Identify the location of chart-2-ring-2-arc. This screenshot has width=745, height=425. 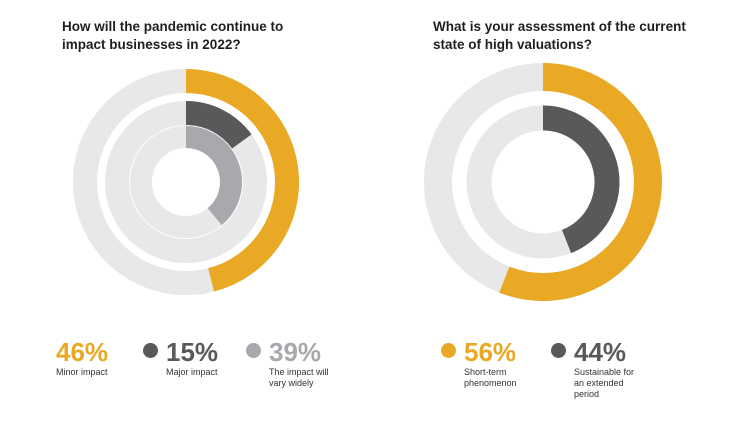
(581, 179).